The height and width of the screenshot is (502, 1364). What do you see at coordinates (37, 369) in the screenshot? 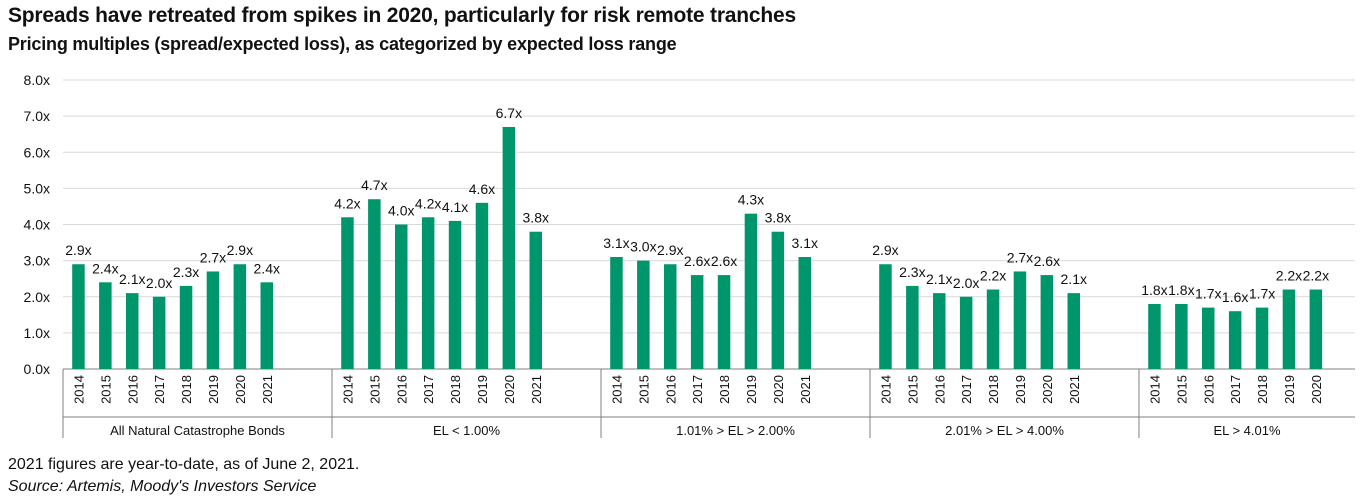
I see `y-tick-label: 0.0x` at bounding box center [37, 369].